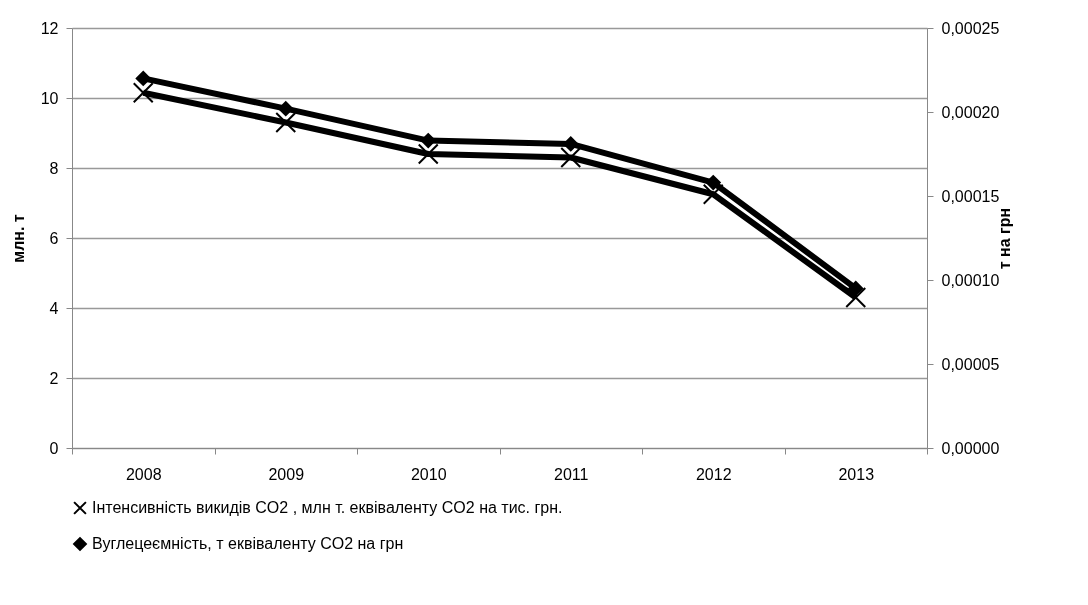 Image resolution: width=1088 pixels, height=605 pixels. Describe the element at coordinates (970, 196) in the screenshot. I see `y2-tick-label: 0,00015` at that location.